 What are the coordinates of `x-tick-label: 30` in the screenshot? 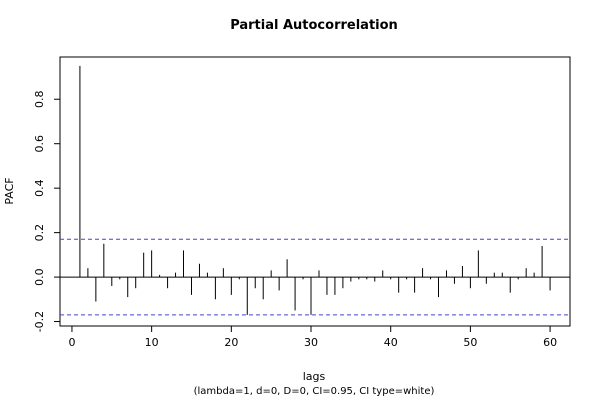 It's located at (311, 342).